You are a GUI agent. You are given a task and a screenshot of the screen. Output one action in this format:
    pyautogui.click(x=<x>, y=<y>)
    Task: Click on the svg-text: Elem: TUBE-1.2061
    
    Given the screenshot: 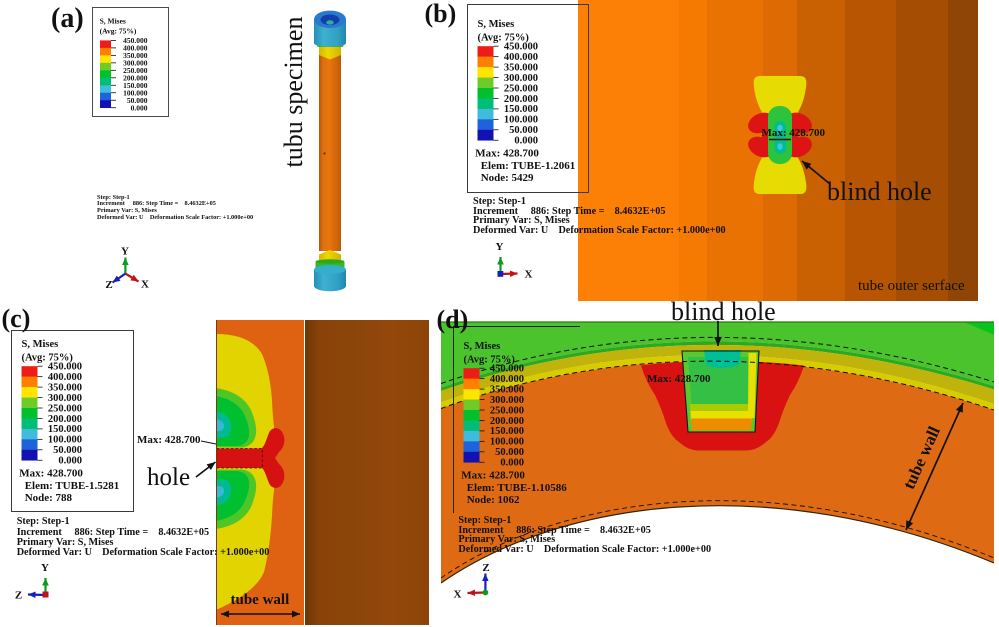 What is the action you would take?
    pyautogui.click(x=528, y=166)
    